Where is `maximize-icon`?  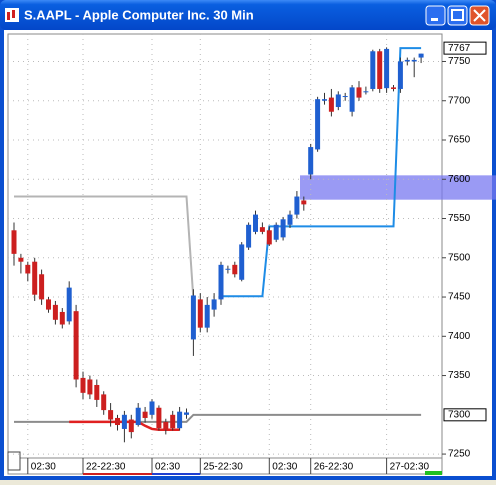
maximize-icon is located at coordinates (457, 15).